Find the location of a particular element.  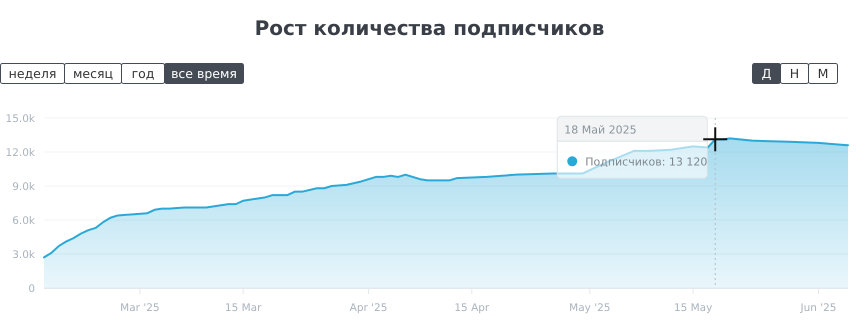

y-tick-label: 15.0k is located at coordinates (21, 119).